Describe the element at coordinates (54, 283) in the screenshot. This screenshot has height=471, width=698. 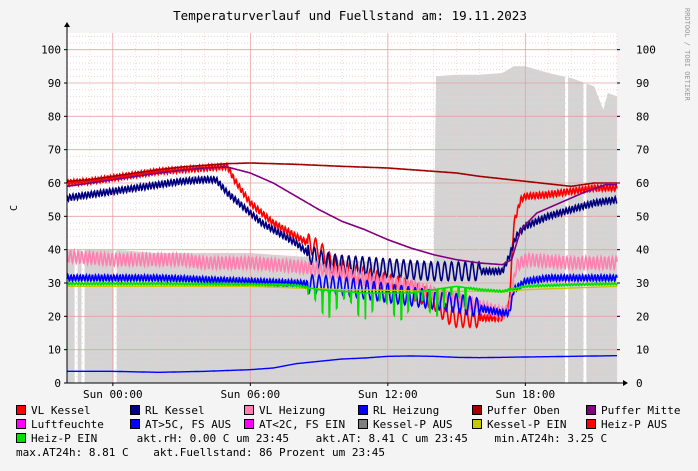
I see `y-tick-label-left: 30` at that location.